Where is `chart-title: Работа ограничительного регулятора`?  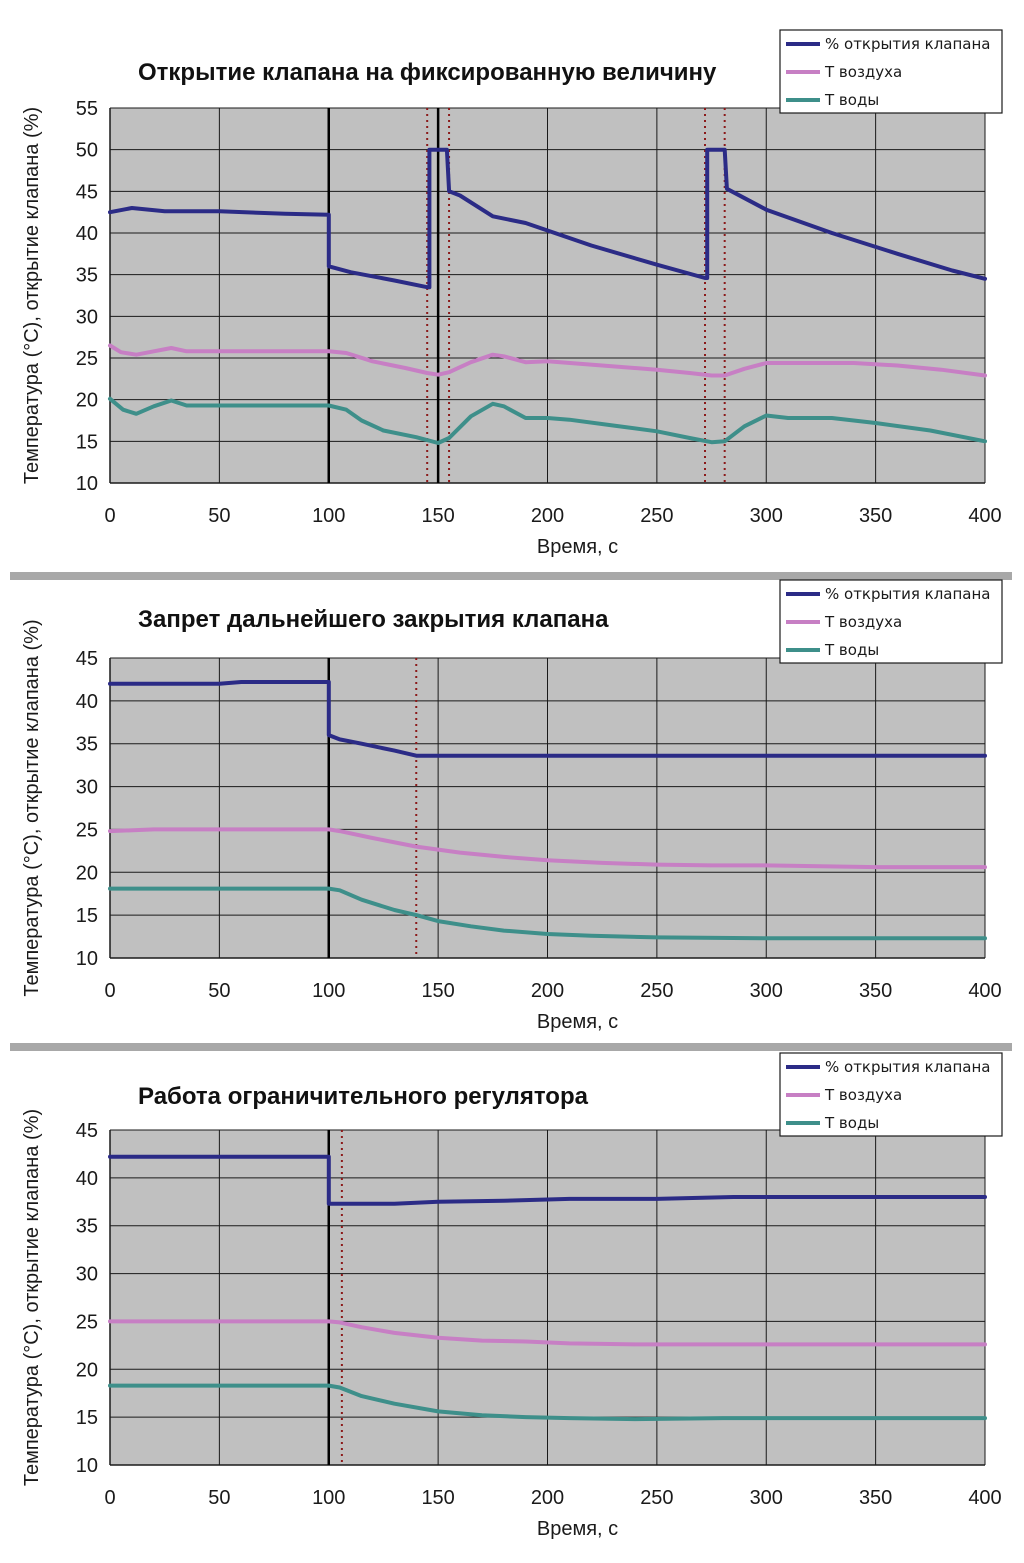 chart-title: Работа ограничительного регулятора is located at coordinates (363, 1096).